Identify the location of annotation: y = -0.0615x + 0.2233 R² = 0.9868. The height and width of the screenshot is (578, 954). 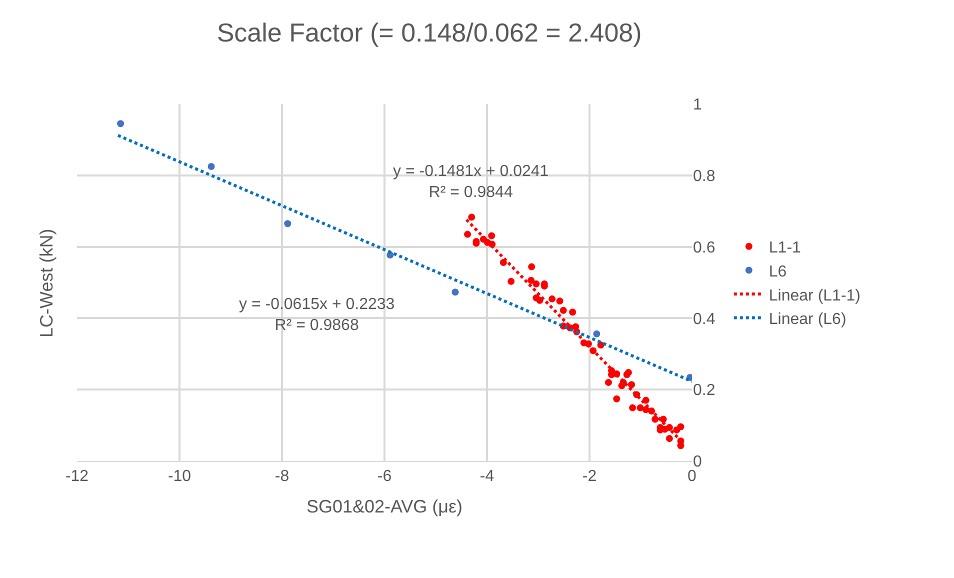
(317, 315).